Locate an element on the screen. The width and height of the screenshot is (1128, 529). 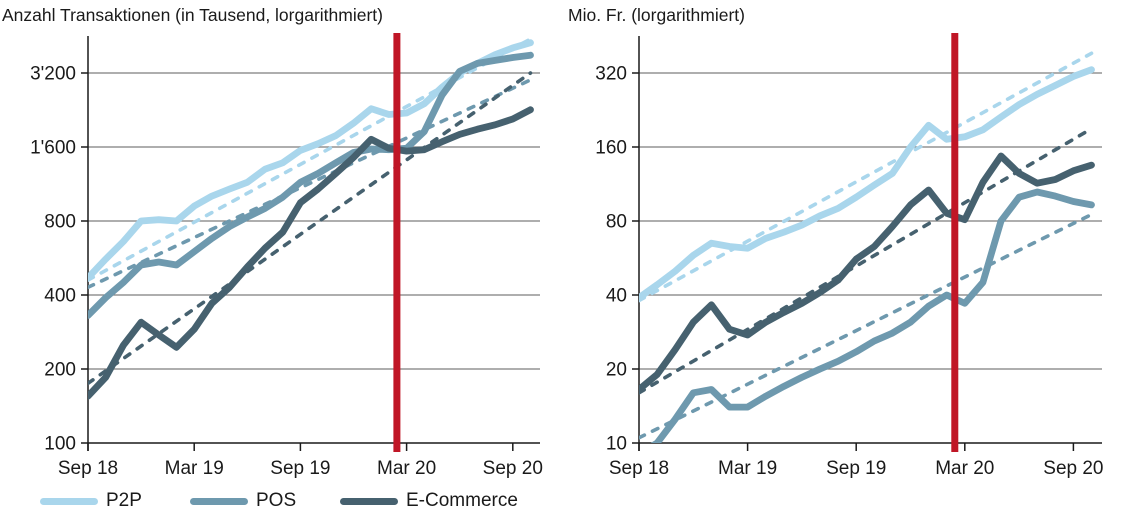
y-tick-label: 400 is located at coordinates (60, 296).